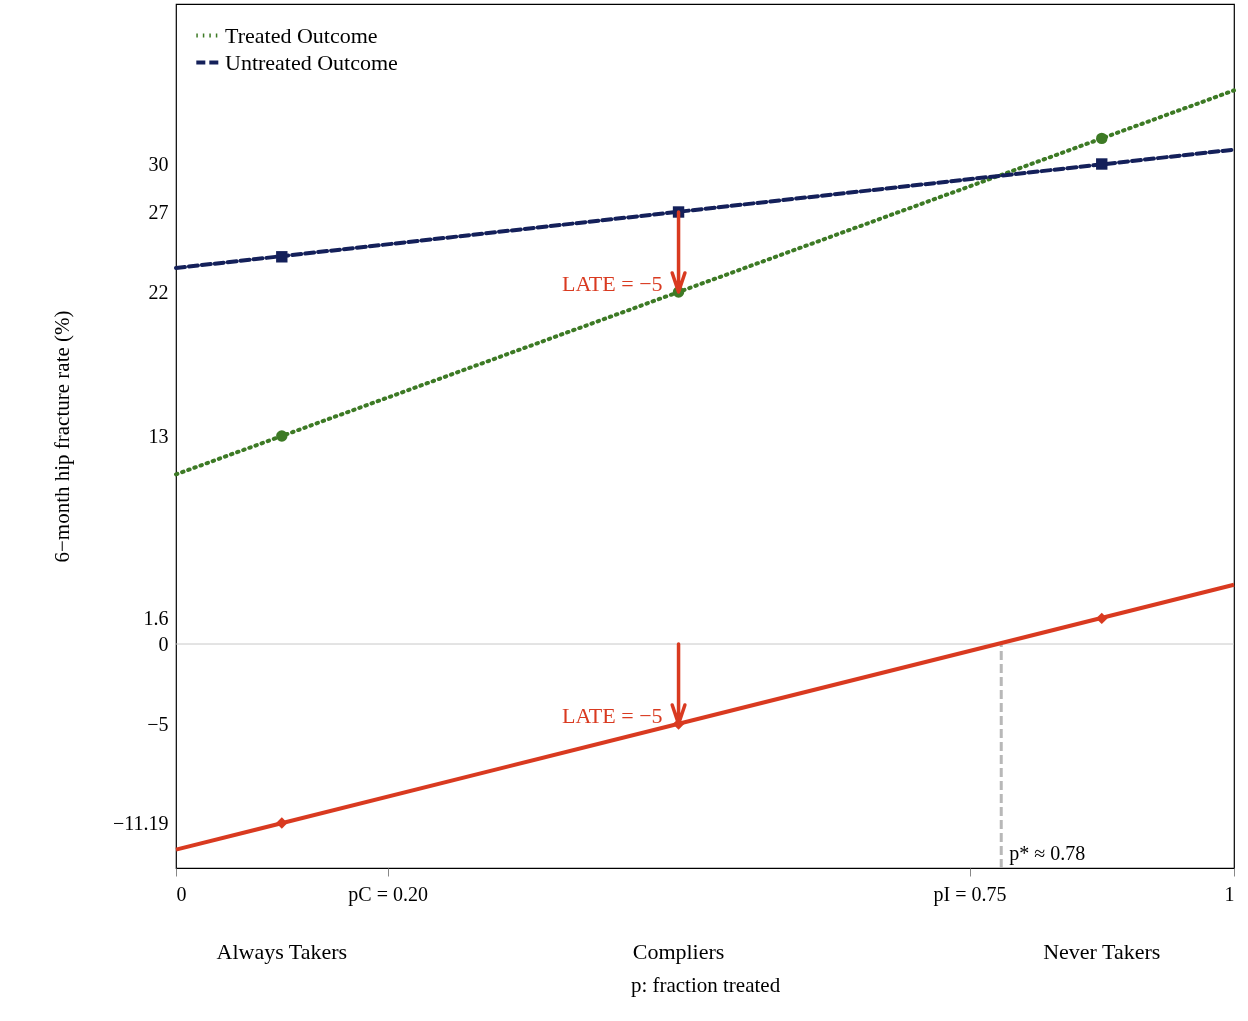 This screenshot has width=1248, height=1021. What do you see at coordinates (61, 436) in the screenshot?
I see `y-axis-title: 6−month hip fracture rate (%)` at bounding box center [61, 436].